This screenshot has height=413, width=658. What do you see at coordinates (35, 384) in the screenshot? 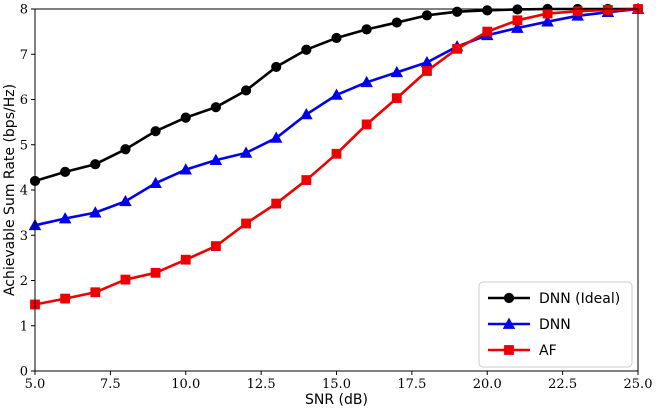
I see `x-tick-label: 5.0` at bounding box center [35, 384].